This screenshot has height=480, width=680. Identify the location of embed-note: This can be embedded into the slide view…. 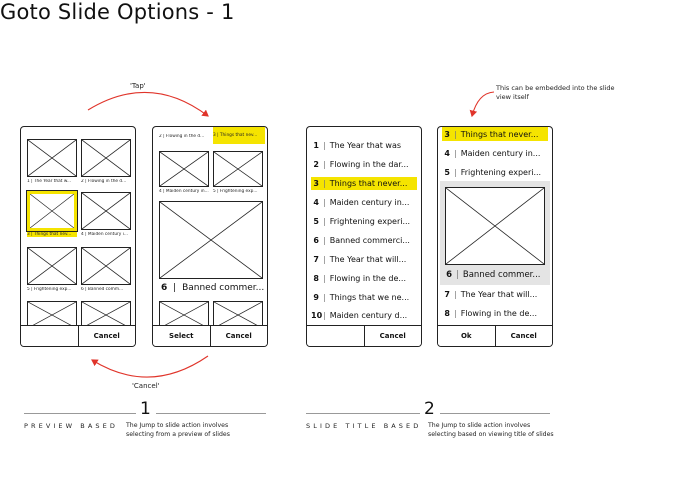
(555, 92).